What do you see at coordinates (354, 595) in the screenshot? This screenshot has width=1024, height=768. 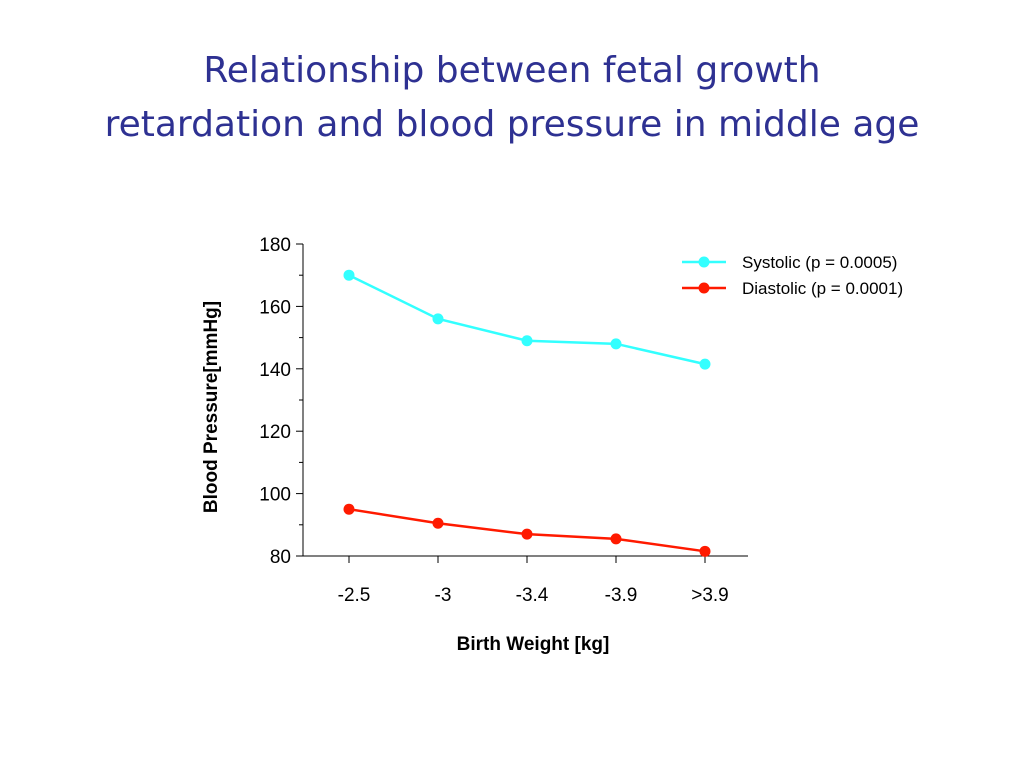 I see `x-tick-label: -2.5` at bounding box center [354, 595].